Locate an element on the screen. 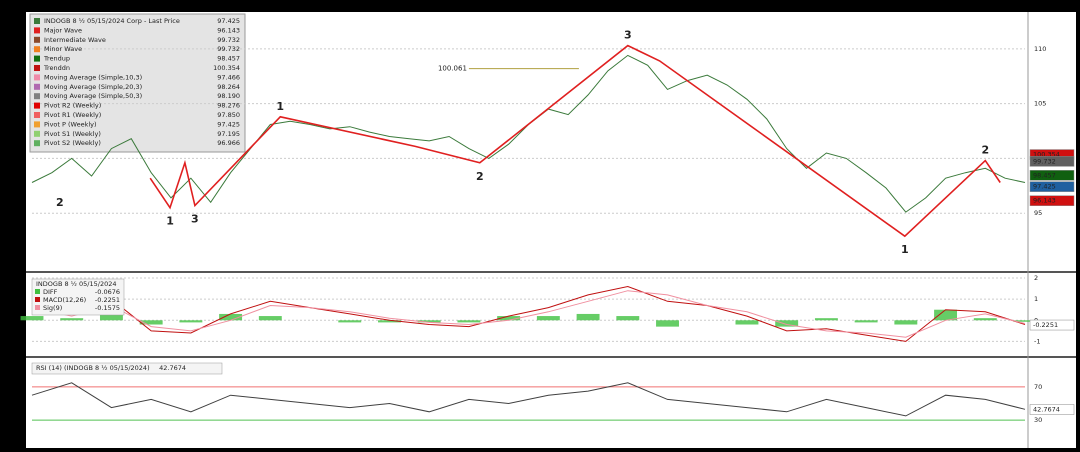  price-tag-label: 99.732 is located at coordinates (1044, 161).